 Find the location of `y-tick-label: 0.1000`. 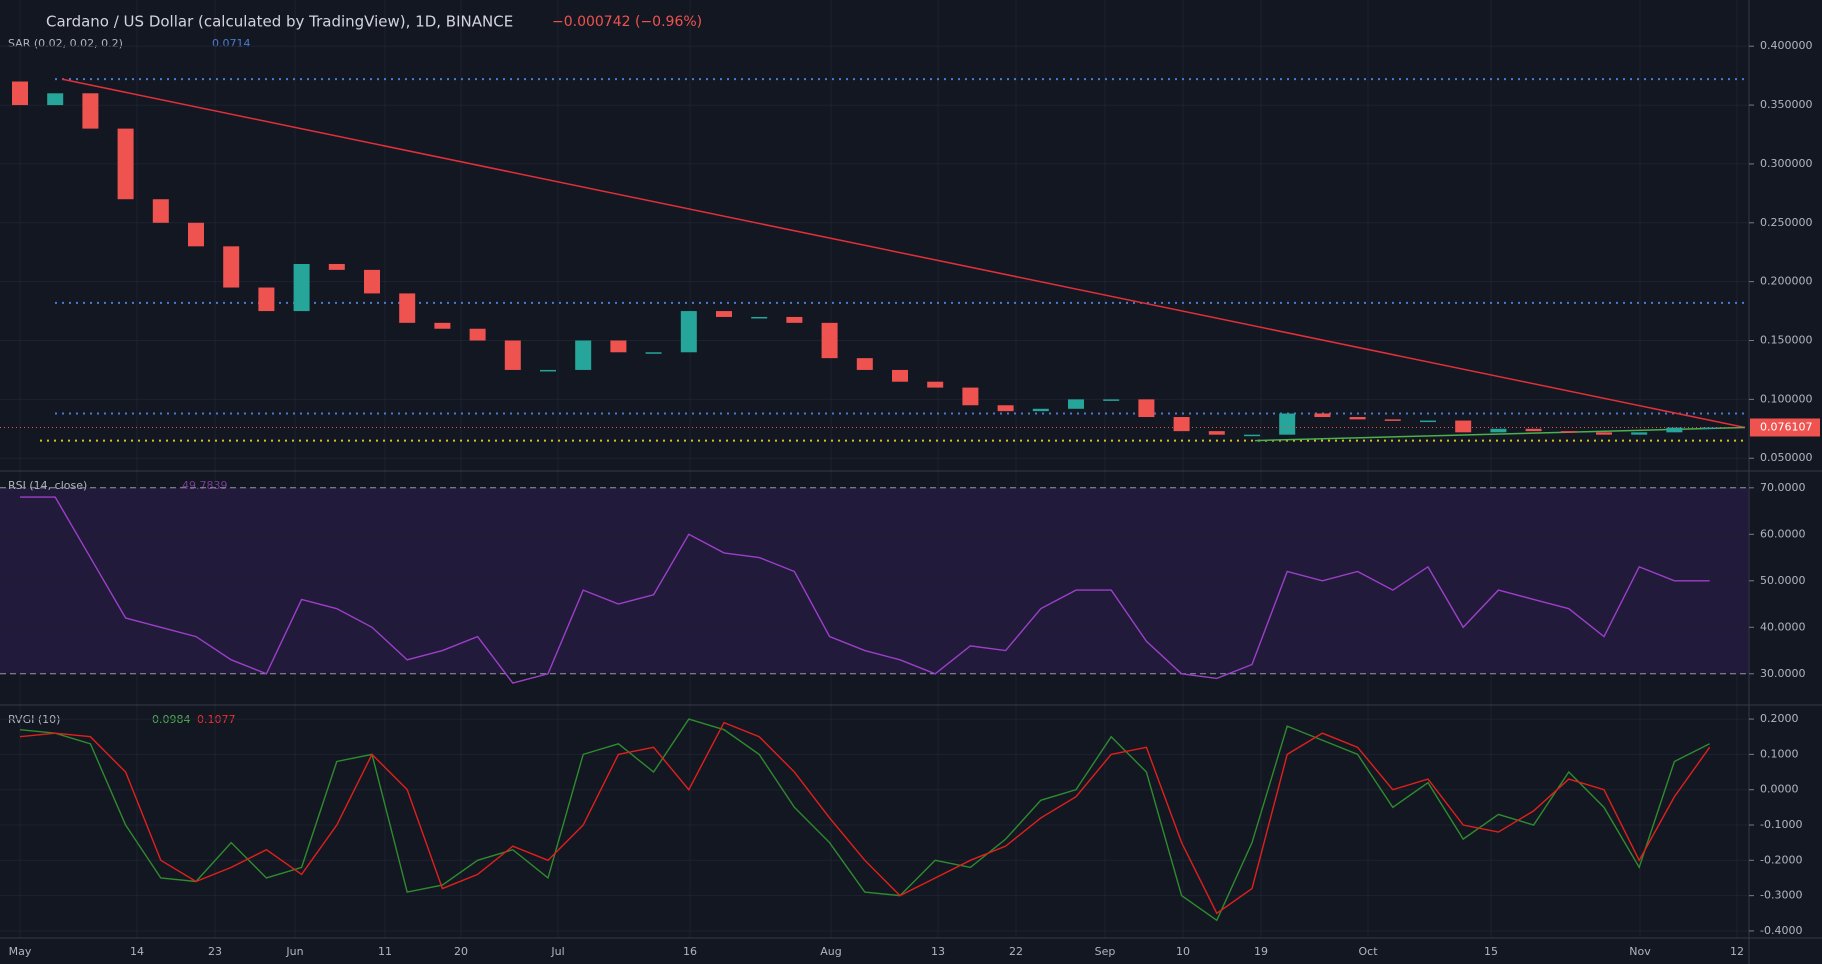

y-tick-label: 0.1000 is located at coordinates (1779, 753).